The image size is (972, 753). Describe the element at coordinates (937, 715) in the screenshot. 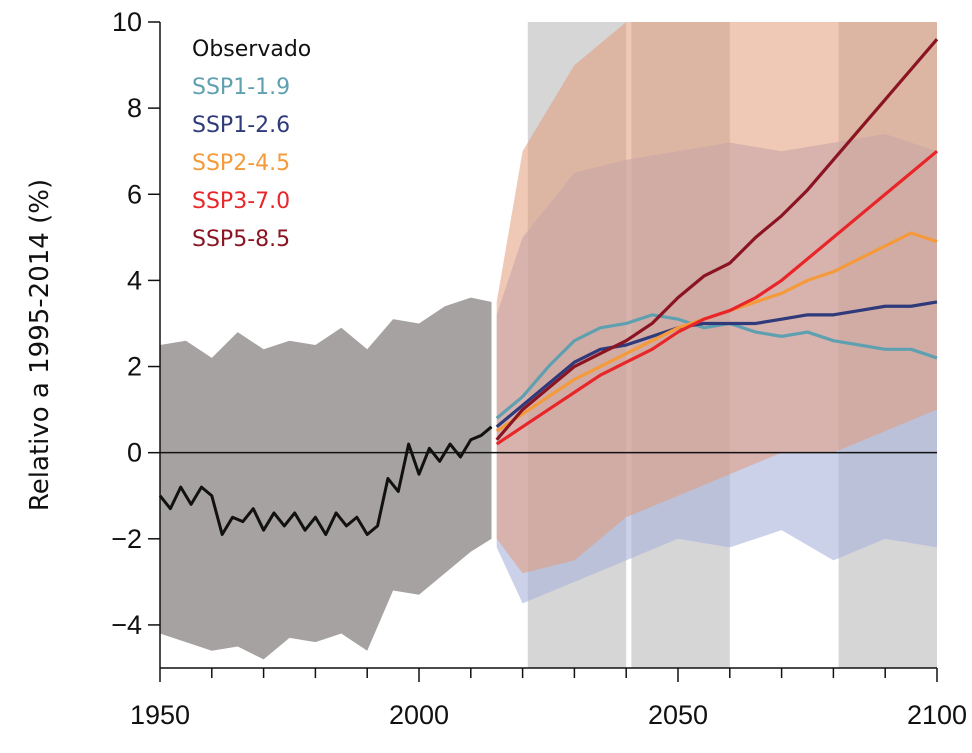

I see `x-tick-label: 2100` at that location.